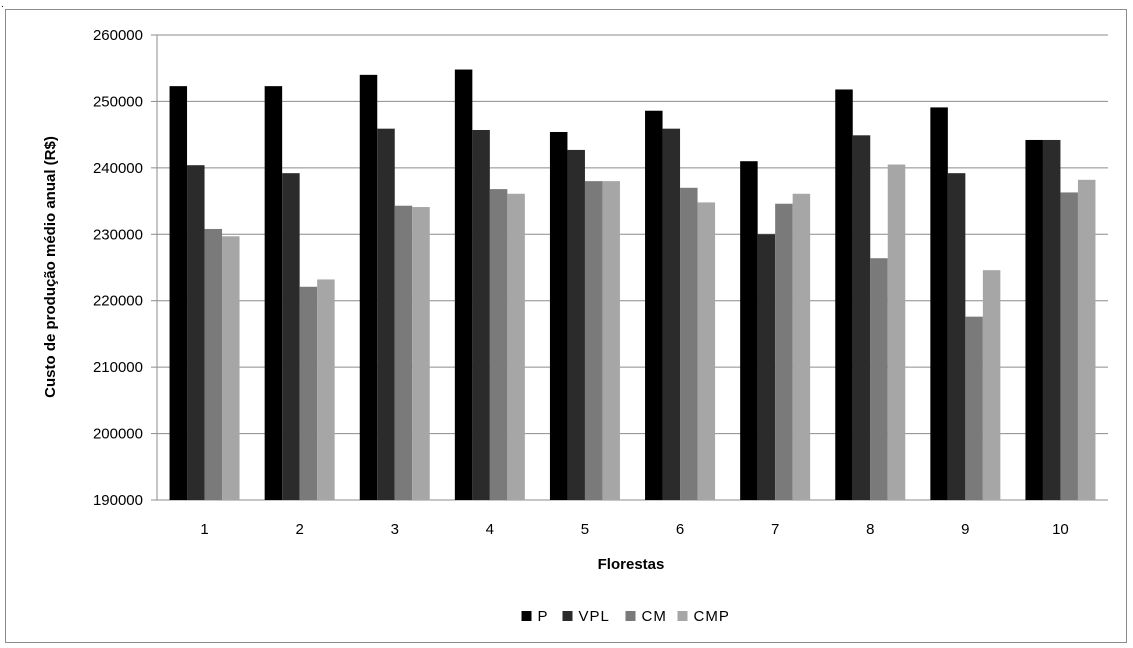 The image size is (1133, 648). Describe the element at coordinates (594, 616) in the screenshot. I see `legend-label-vpl: VPL` at that location.